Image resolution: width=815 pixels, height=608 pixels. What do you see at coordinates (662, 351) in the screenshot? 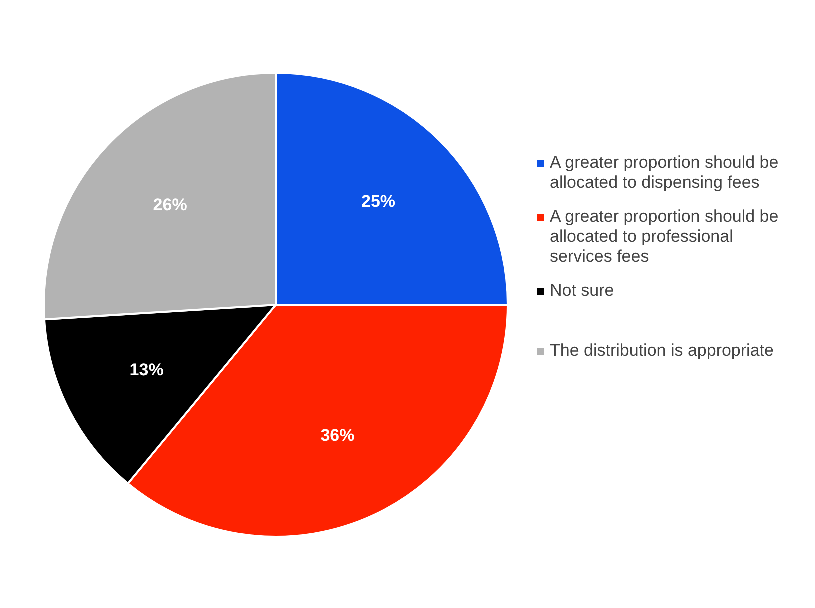
I see `legend-label: The distribution is appropriate` at bounding box center [662, 351].